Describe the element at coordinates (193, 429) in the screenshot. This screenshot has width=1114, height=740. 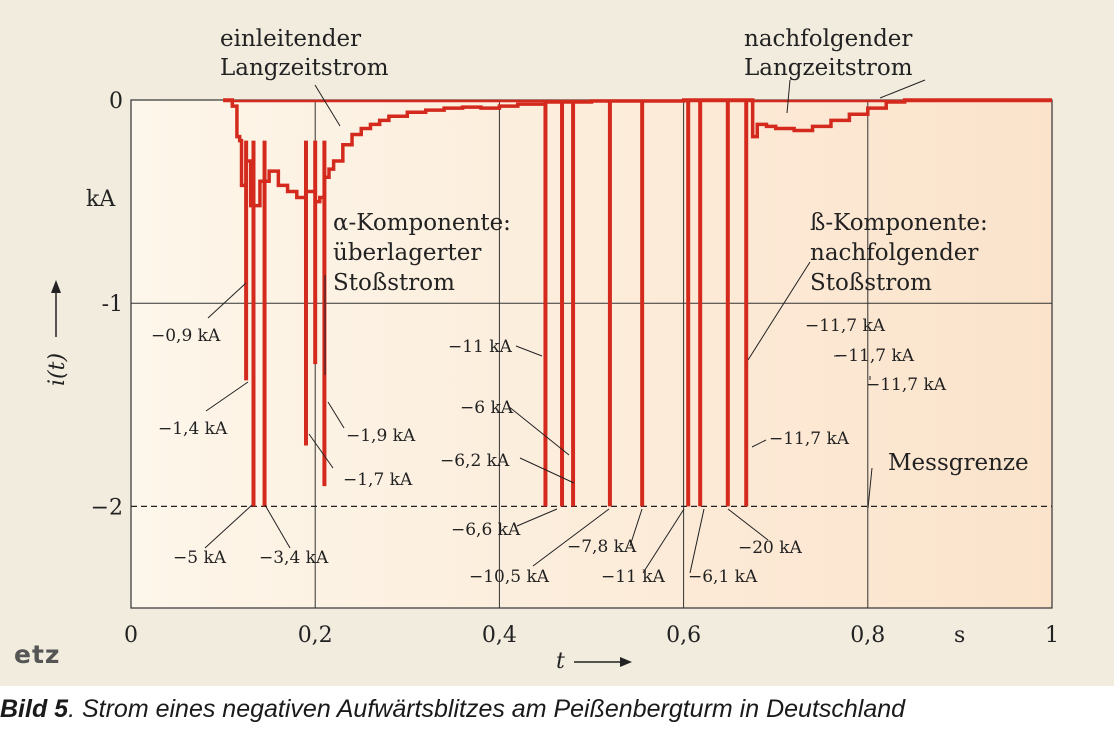
I see `data-label: −1,4 kA` at that location.